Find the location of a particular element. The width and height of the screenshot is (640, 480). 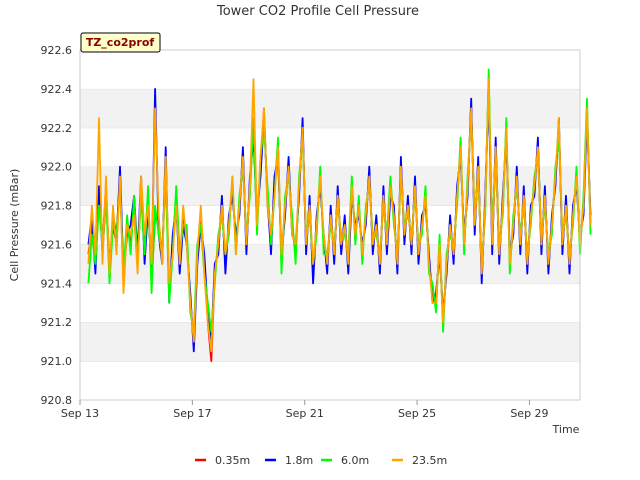

x-tick-label: Sep 25 is located at coordinates (417, 413).